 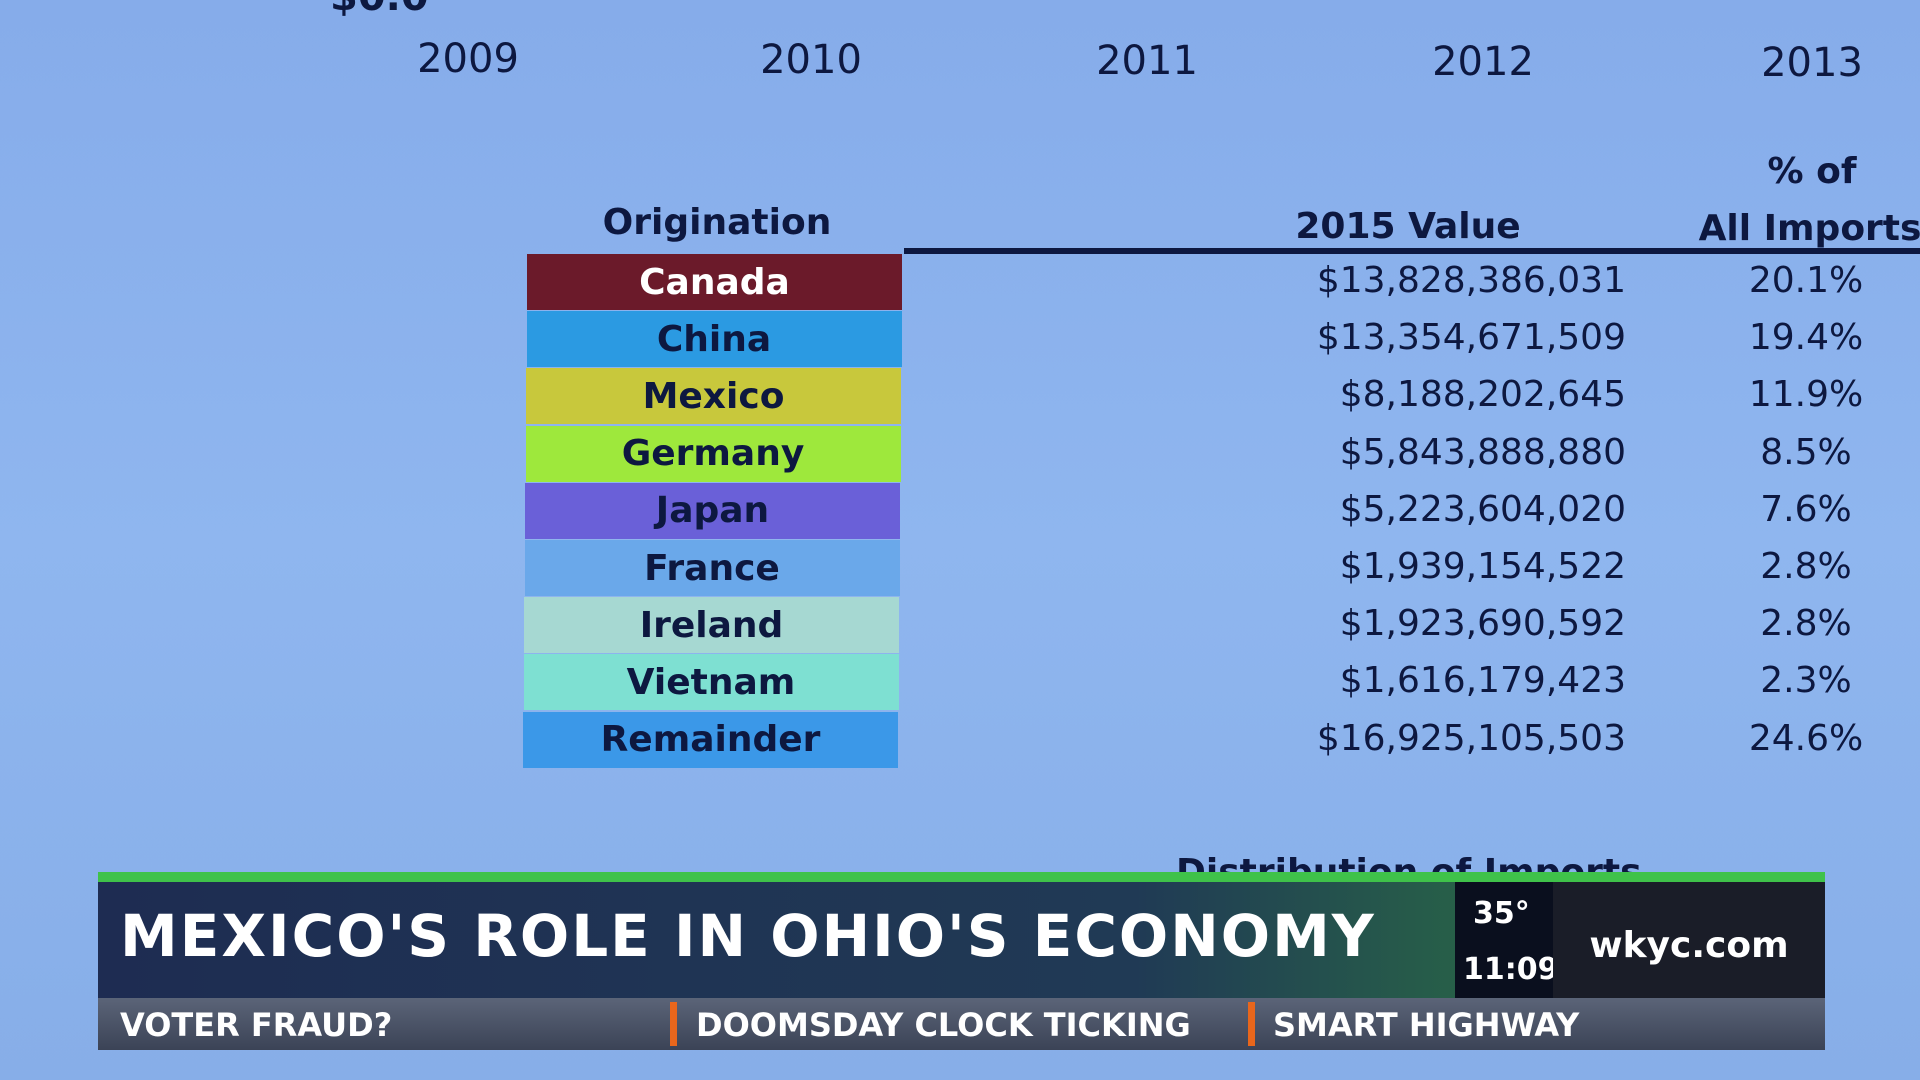 I want to click on origination-cell: Ireland, so click(x=711, y=625).